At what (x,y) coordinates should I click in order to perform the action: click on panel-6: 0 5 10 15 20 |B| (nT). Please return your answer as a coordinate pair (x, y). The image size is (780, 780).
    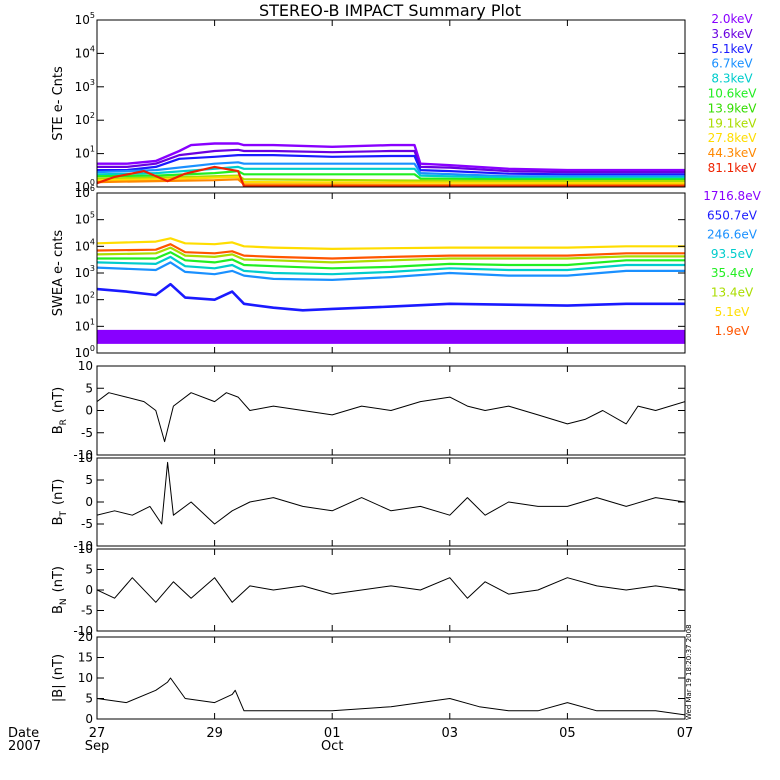
    Looking at the image, I should click on (368, 678).